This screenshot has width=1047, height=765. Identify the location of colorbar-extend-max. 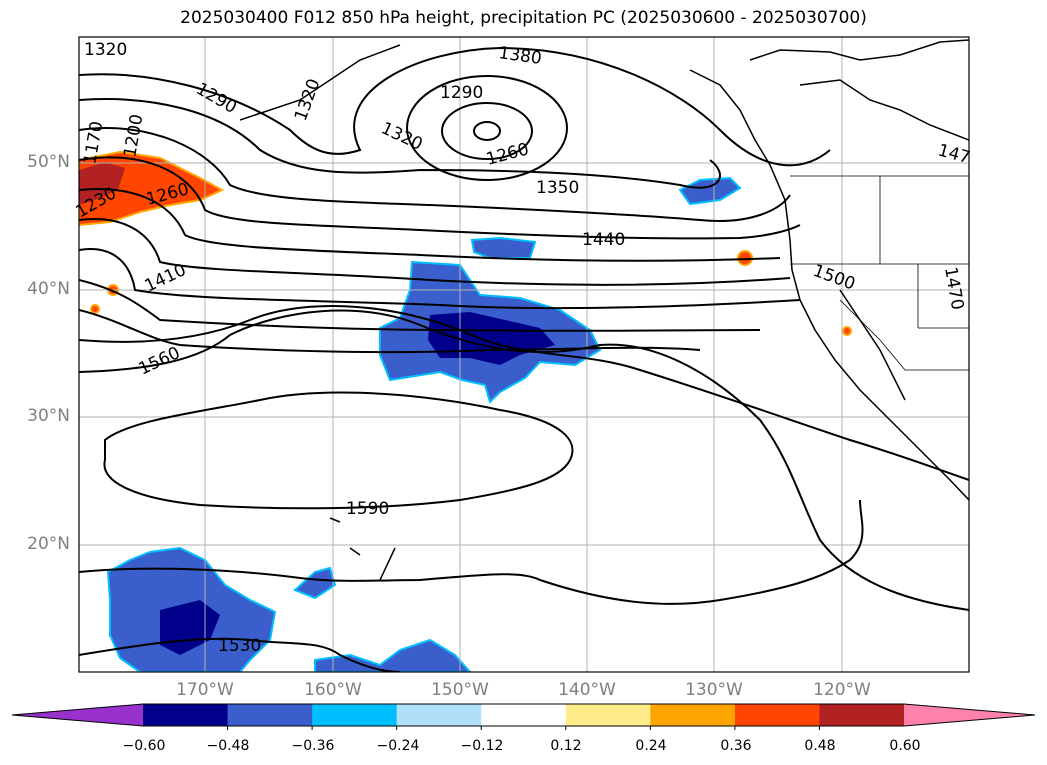
(969, 715).